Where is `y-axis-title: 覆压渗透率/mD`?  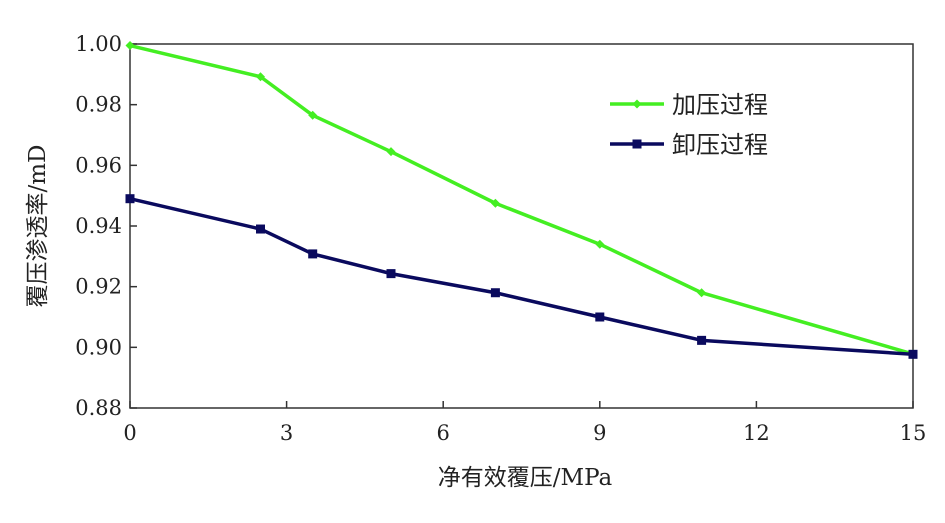 y-axis-title: 覆压渗透率/mD is located at coordinates (38, 226).